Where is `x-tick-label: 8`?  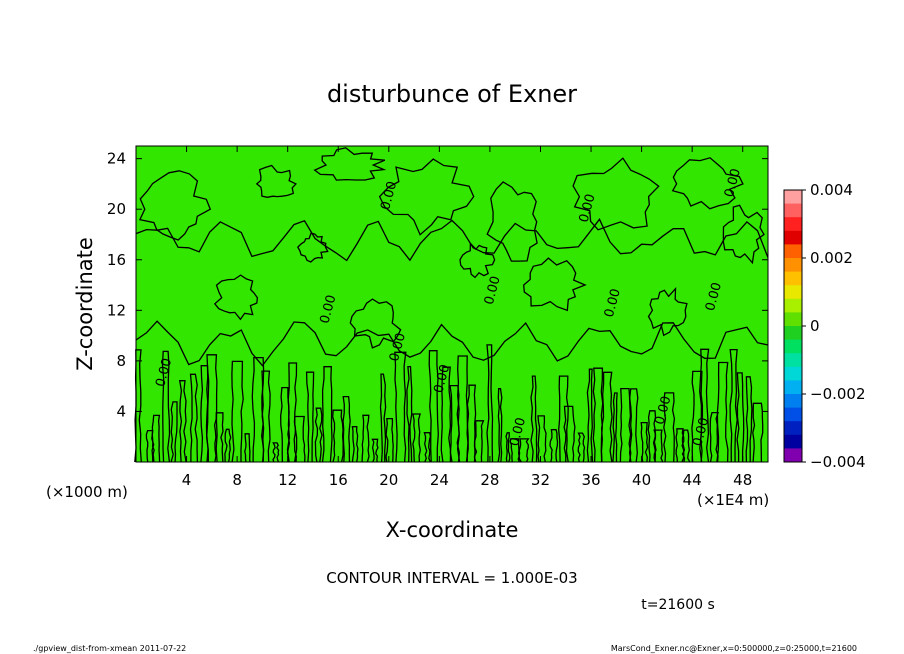 x-tick-label: 8 is located at coordinates (237, 480).